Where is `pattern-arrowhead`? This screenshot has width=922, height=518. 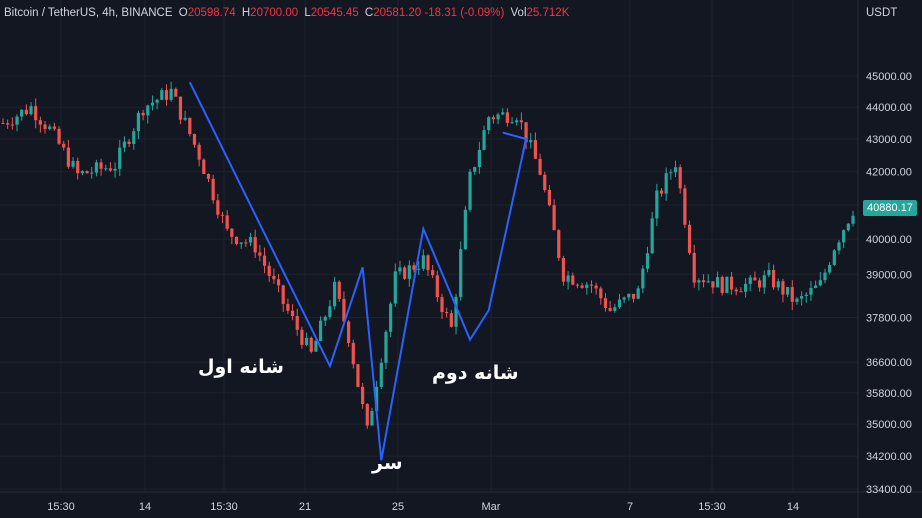 pattern-arrowhead is located at coordinates (515, 142).